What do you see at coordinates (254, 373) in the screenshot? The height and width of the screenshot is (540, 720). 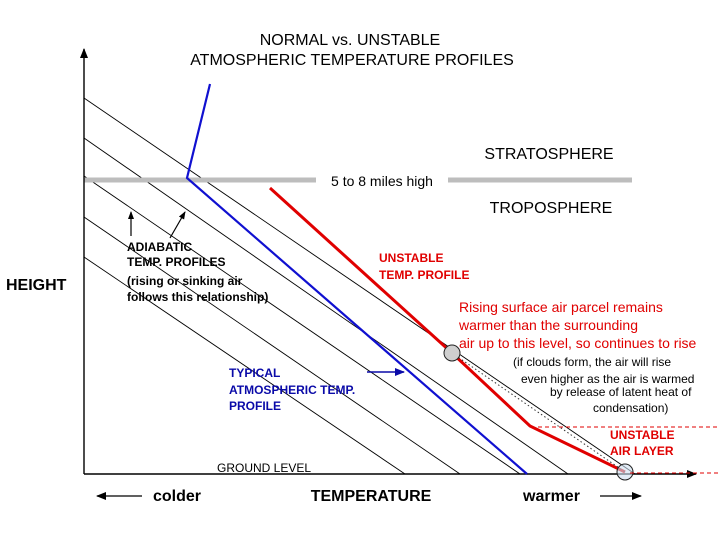 I see `typical-profile-label-line: TYPICAL` at bounding box center [254, 373].